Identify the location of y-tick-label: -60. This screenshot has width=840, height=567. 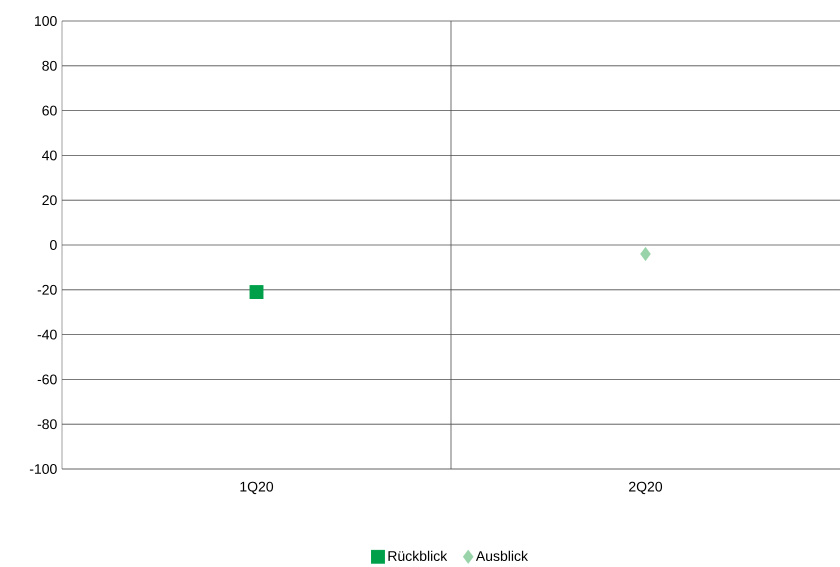
(47, 379).